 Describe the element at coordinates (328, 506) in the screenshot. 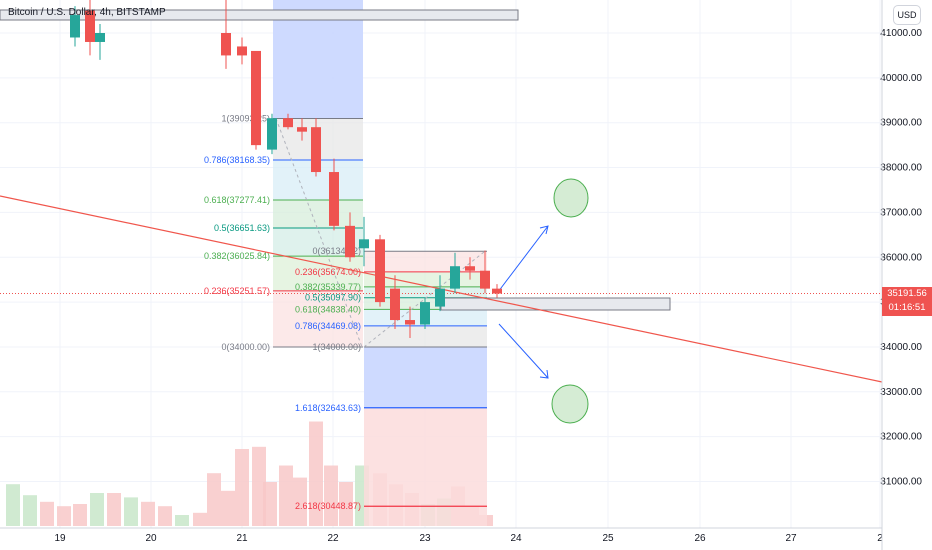

I see `fib-ext-label: 2.618(30448.87)` at that location.